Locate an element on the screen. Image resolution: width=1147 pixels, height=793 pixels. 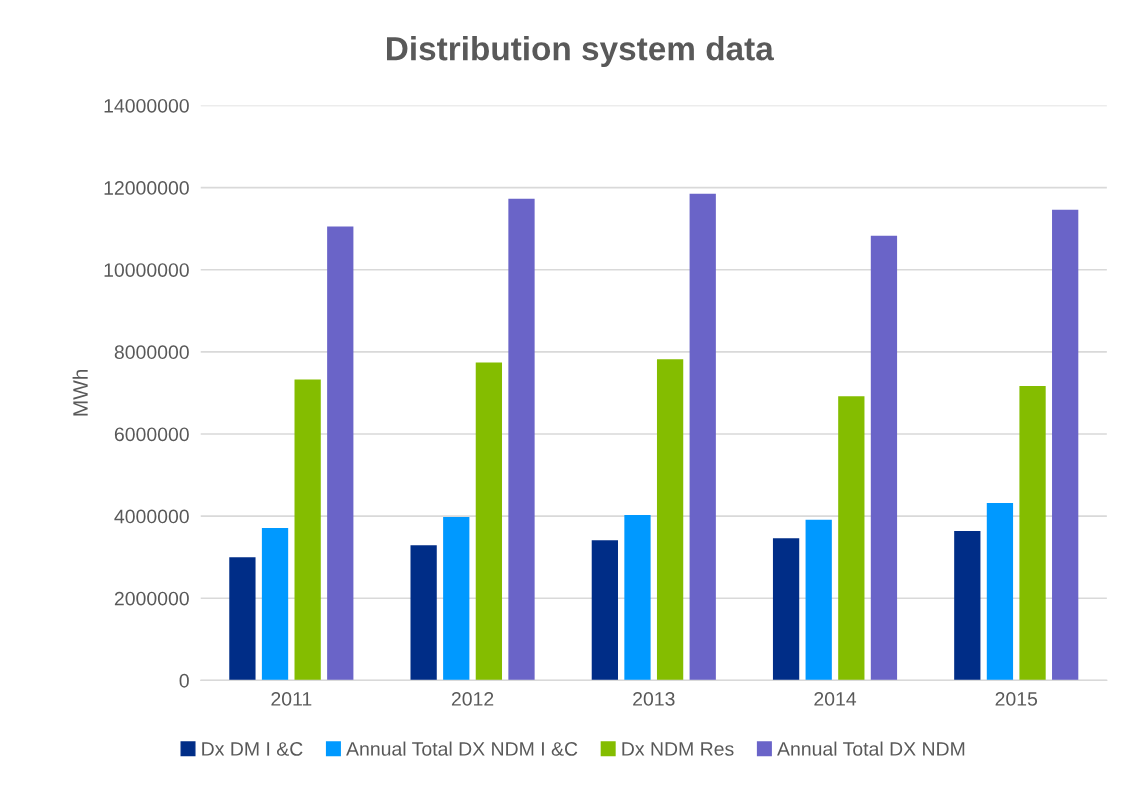
legend-label: Dx DM I &C is located at coordinates (252, 749).